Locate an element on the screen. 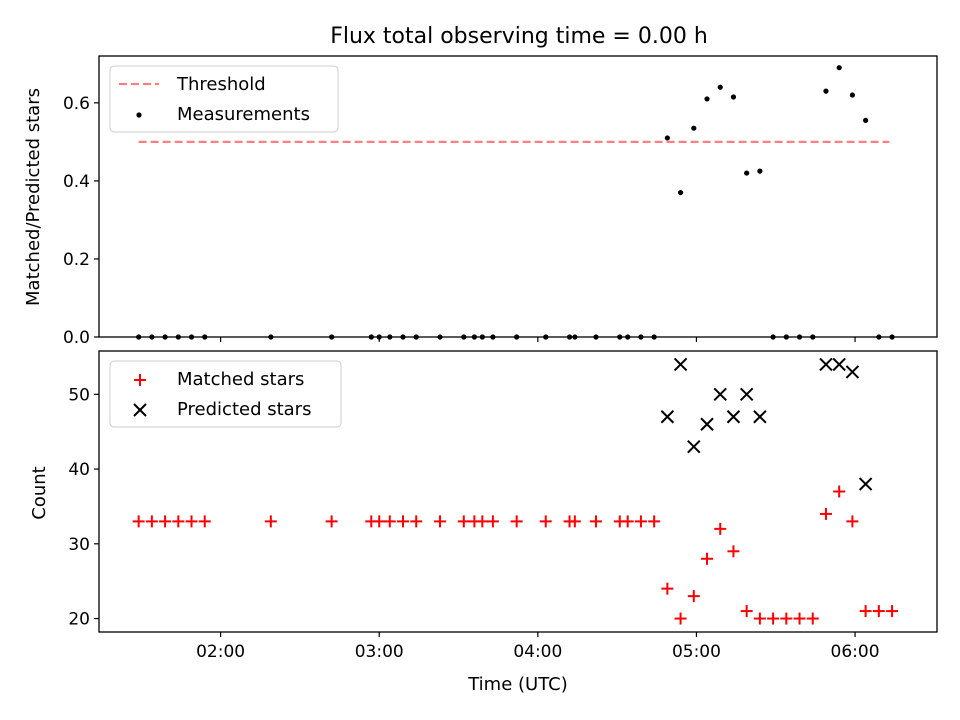  bottom-x-tick-label: 06:00 is located at coordinates (855, 652).